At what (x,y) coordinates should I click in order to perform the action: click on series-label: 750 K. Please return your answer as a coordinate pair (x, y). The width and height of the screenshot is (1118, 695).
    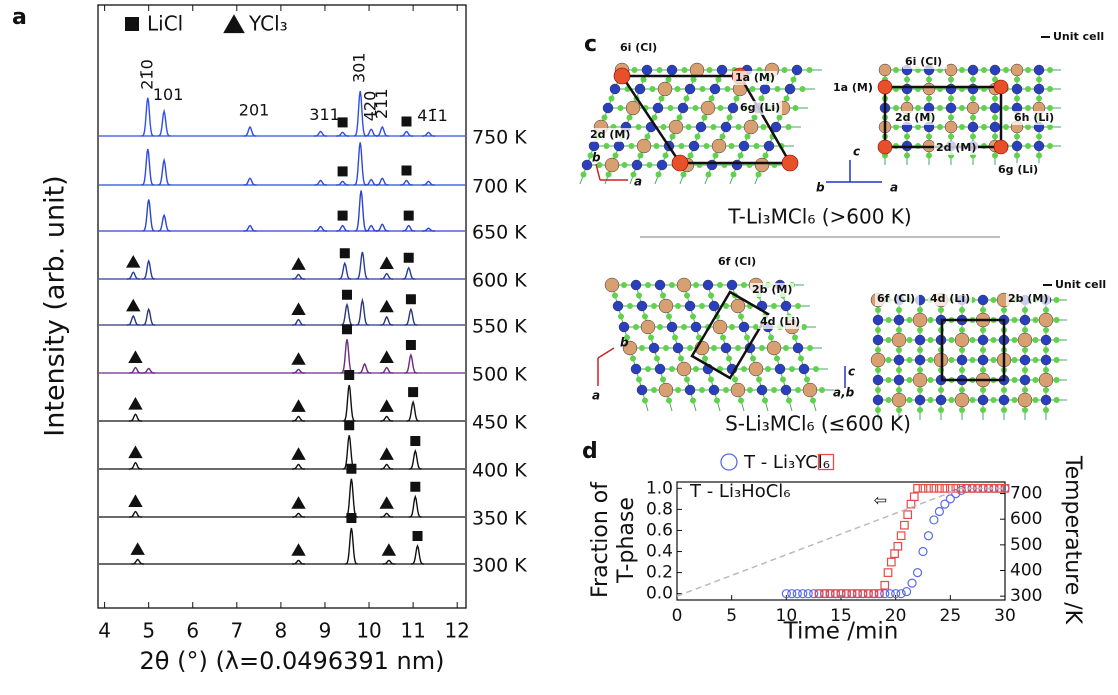
    Looking at the image, I should click on (499, 138).